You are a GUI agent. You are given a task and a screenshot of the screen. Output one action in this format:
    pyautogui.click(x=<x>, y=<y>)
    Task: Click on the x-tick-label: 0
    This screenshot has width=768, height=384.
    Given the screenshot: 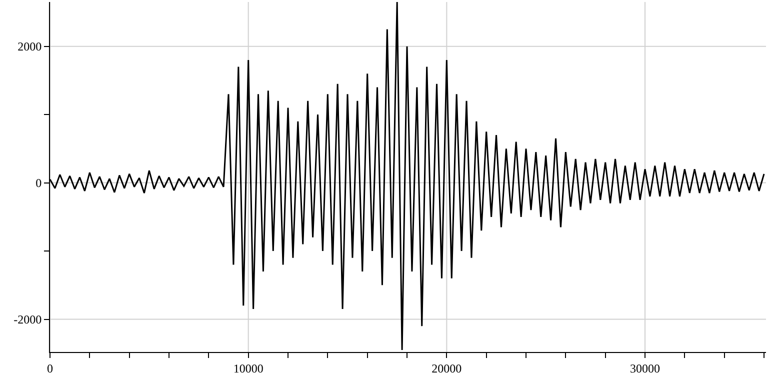 What is the action you would take?
    pyautogui.click(x=50, y=368)
    